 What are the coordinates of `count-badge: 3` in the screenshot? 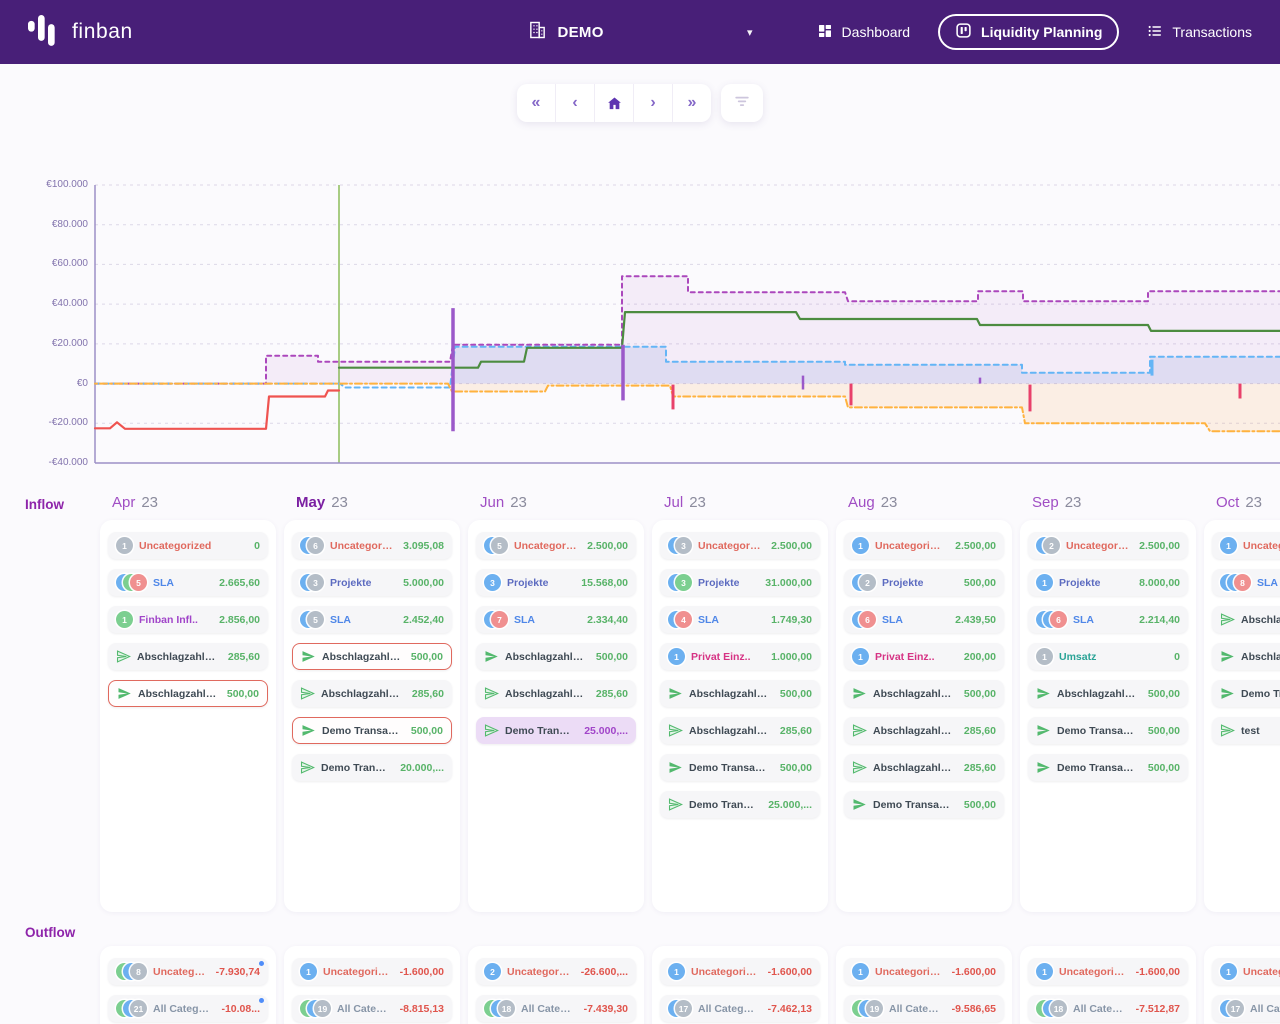 It's located at (492, 582).